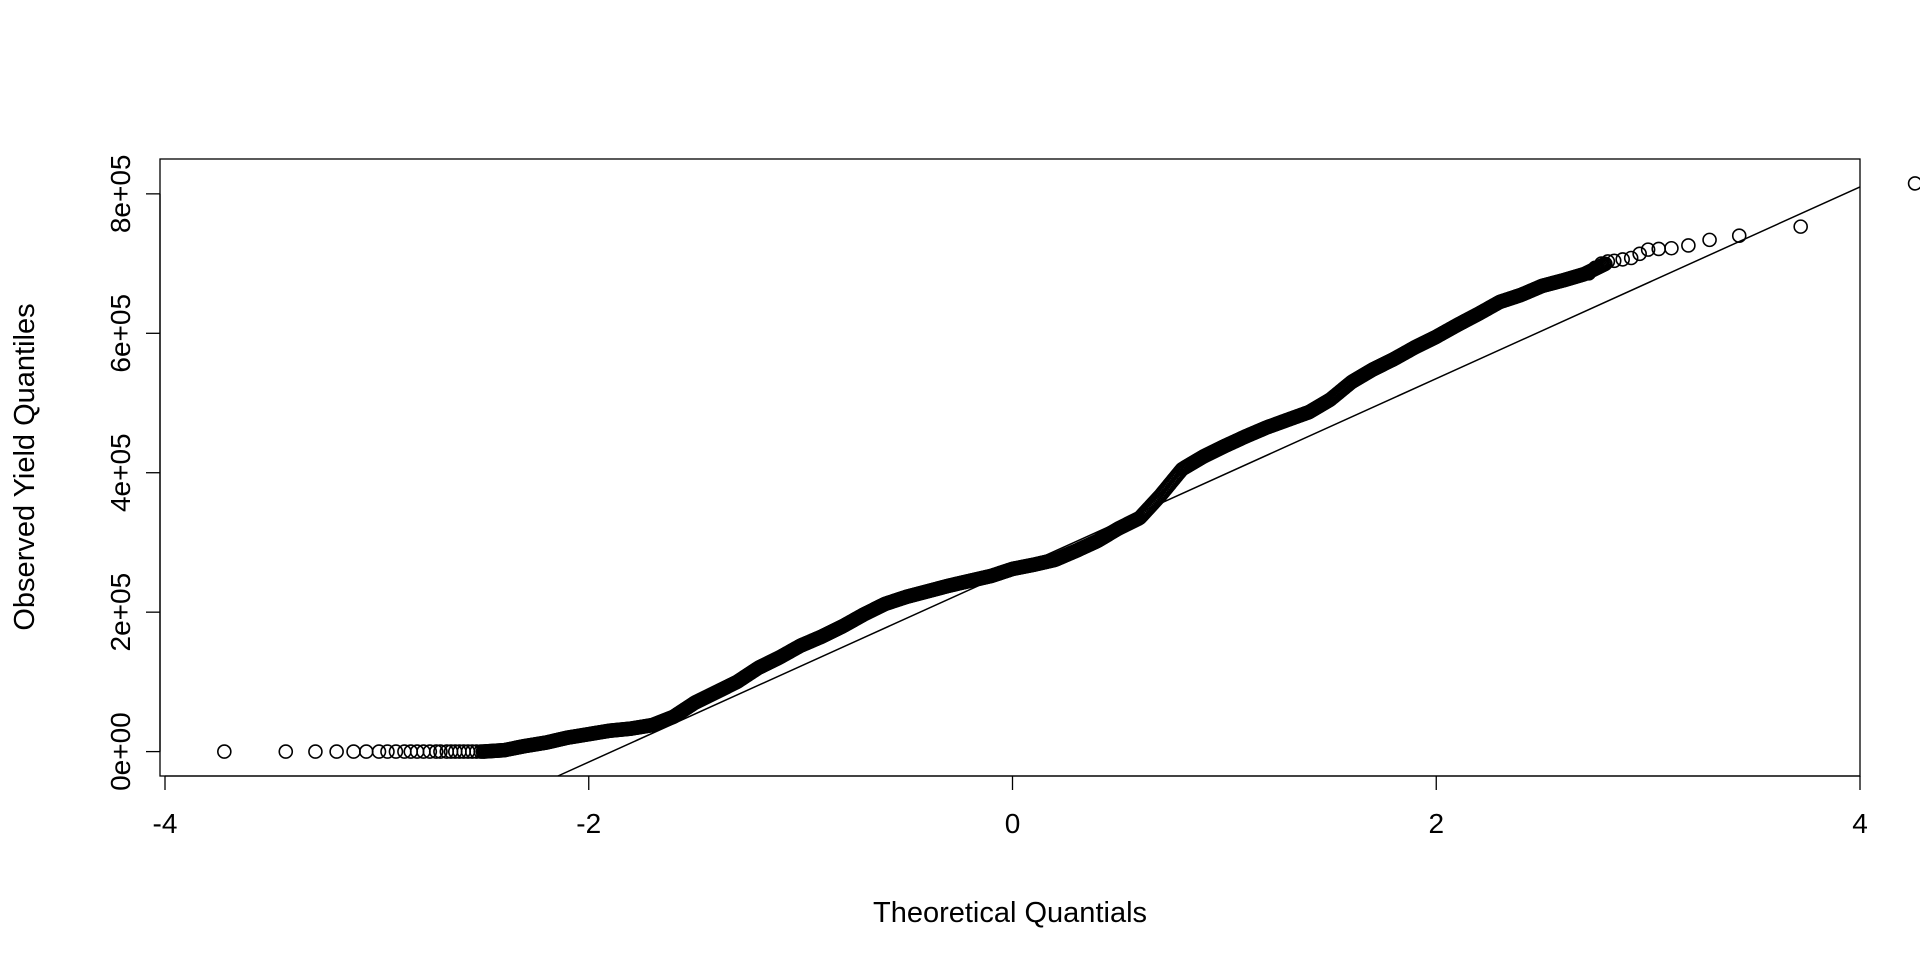  I want to click on y-tick-label: 4e+05, so click(120, 472).